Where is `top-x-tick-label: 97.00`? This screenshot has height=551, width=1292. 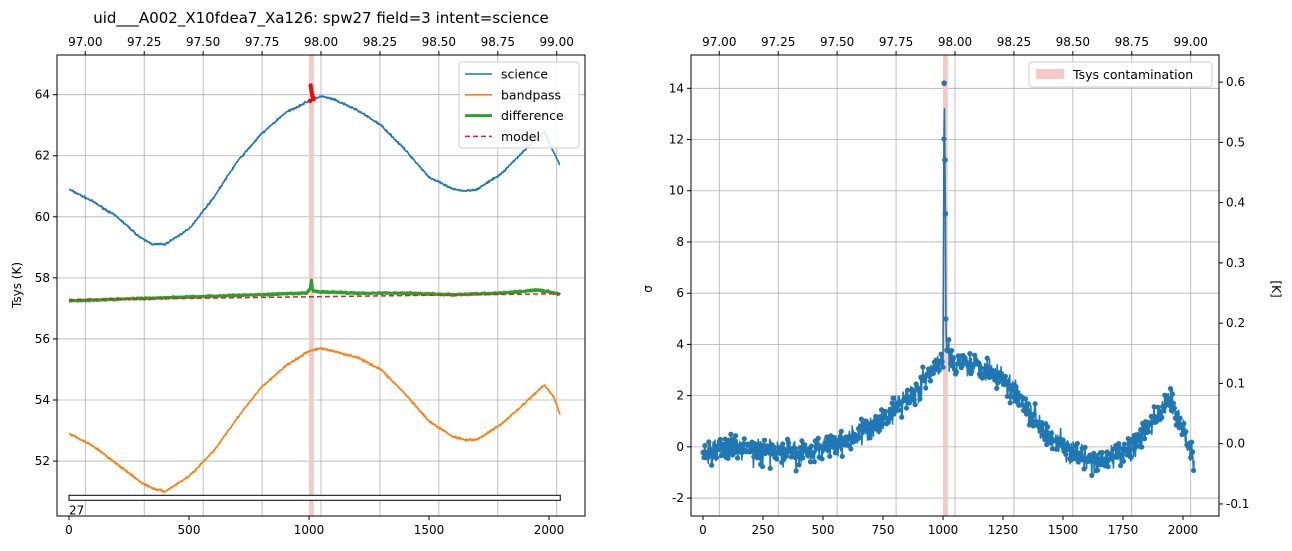
top-x-tick-label: 97.00 is located at coordinates (719, 42).